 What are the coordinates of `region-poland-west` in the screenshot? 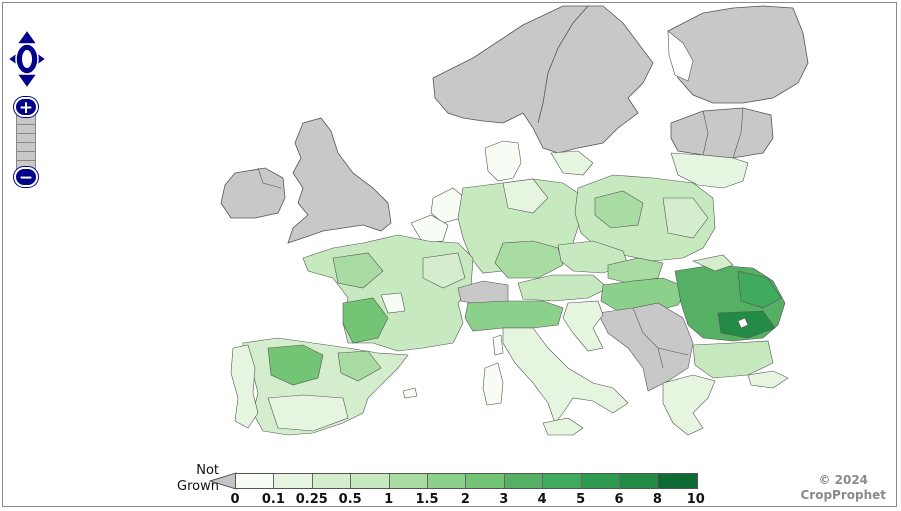 It's located at (619, 209).